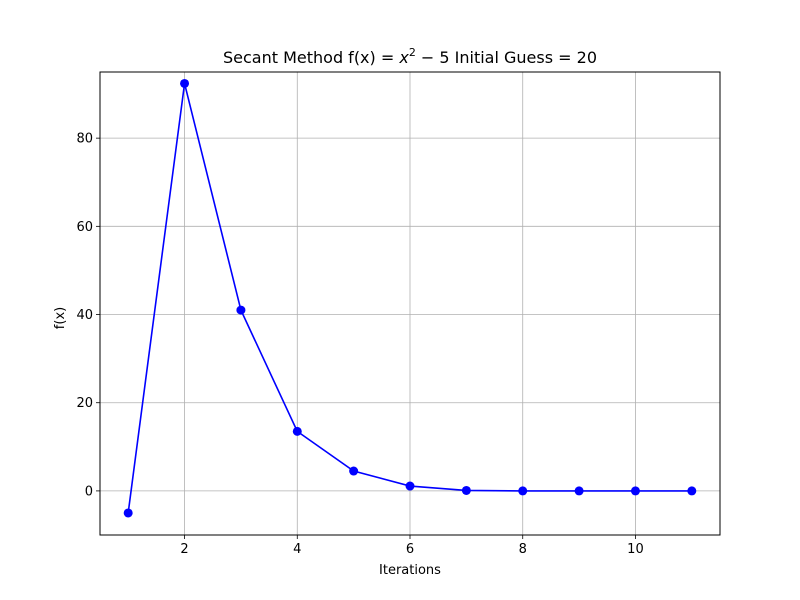 This screenshot has width=800, height=600. What do you see at coordinates (84, 227) in the screenshot?
I see `y-tick-label: 60` at bounding box center [84, 227].